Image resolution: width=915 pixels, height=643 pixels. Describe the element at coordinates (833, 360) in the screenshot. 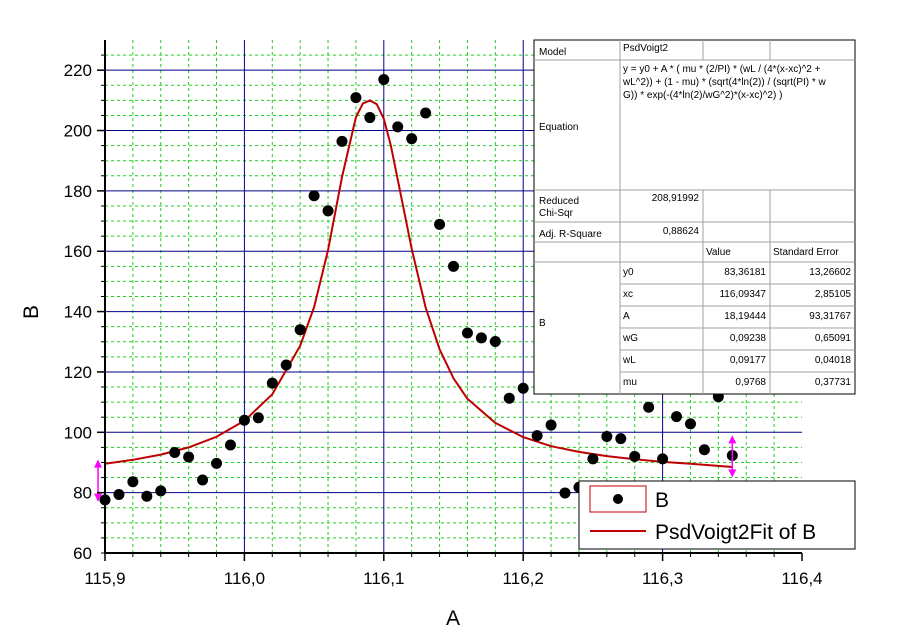

I see `table-param-error: 0,04018` at that location.